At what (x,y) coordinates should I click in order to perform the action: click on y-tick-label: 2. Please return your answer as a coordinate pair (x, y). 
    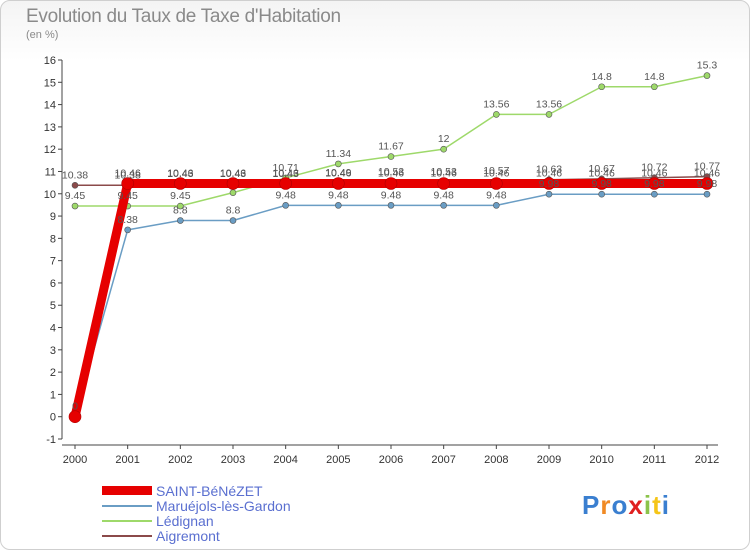
    Looking at the image, I should click on (53, 373).